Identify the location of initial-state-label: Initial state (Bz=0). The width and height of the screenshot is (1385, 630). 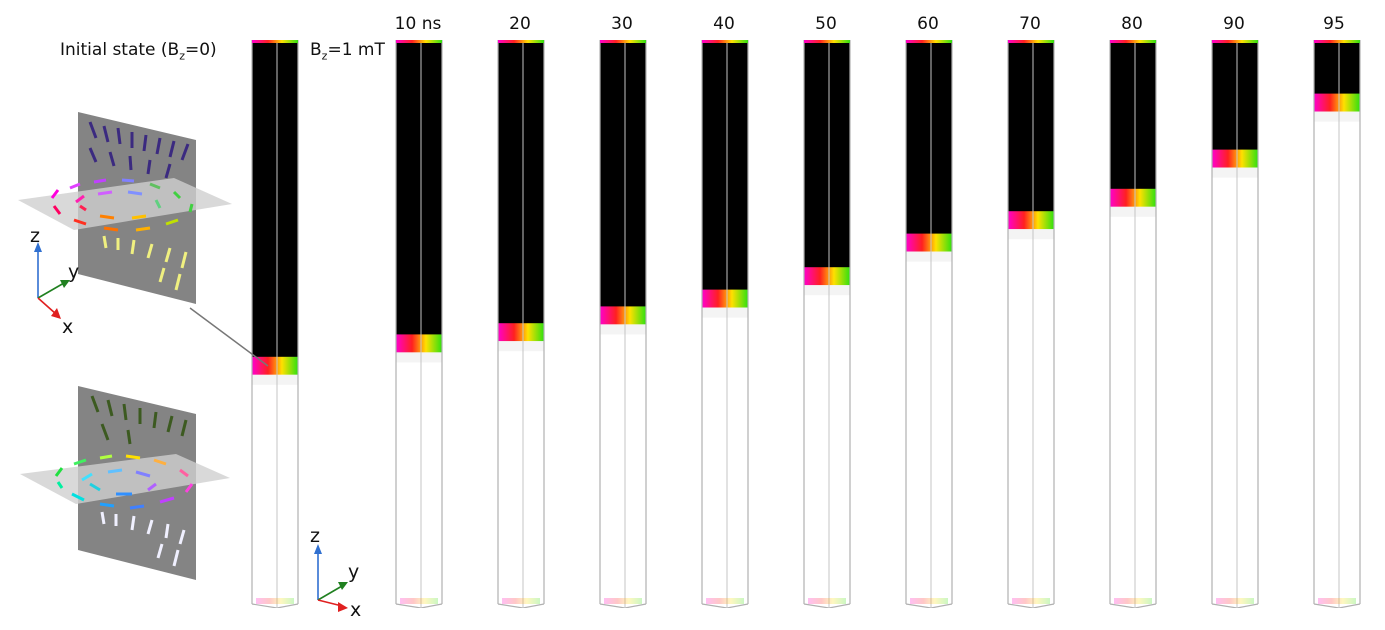
(138, 51).